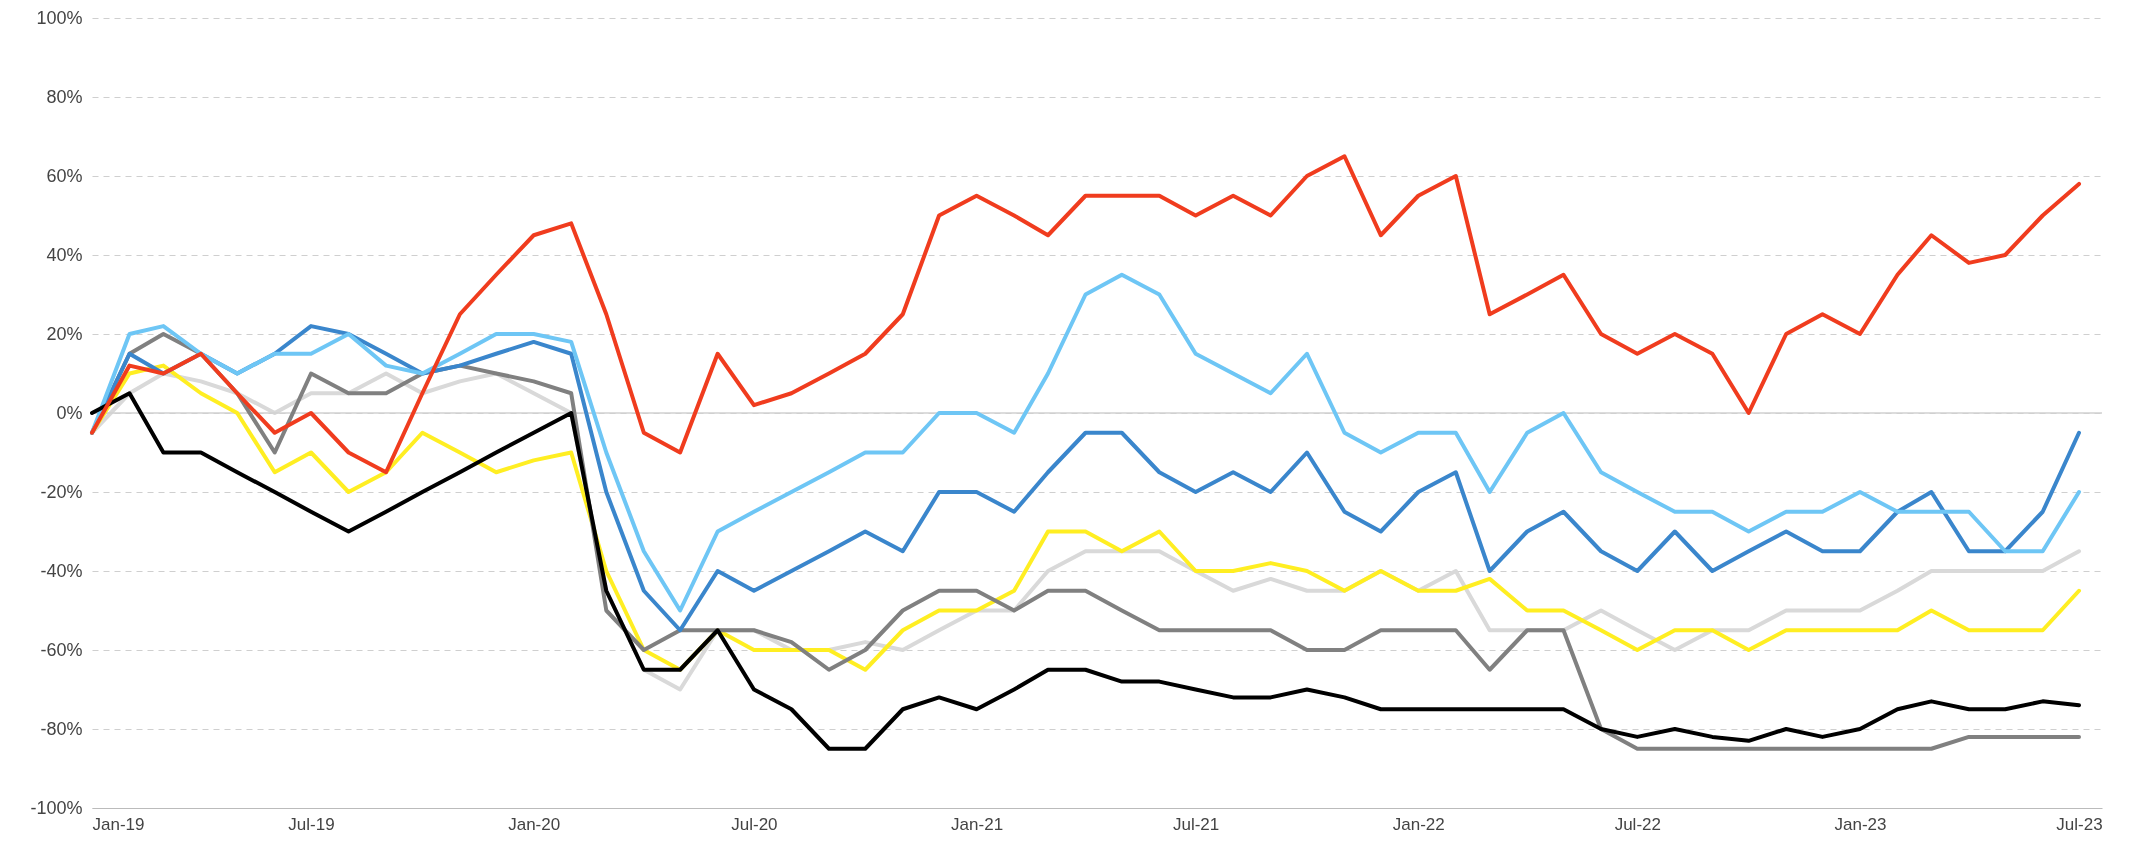 This screenshot has width=2149, height=847. Describe the element at coordinates (69, 412) in the screenshot. I see `y-tick-label: 0%` at that location.